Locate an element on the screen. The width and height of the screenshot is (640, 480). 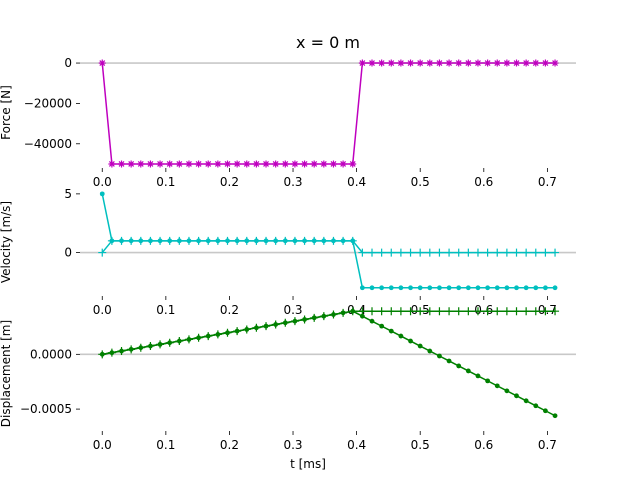
x-tick-label: 0.3 is located at coordinates (292, 182).